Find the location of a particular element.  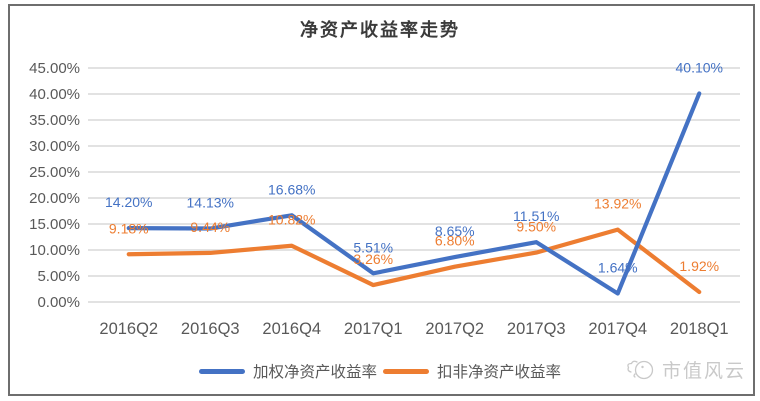

x-axis-label: 2018Q1 is located at coordinates (699, 329).